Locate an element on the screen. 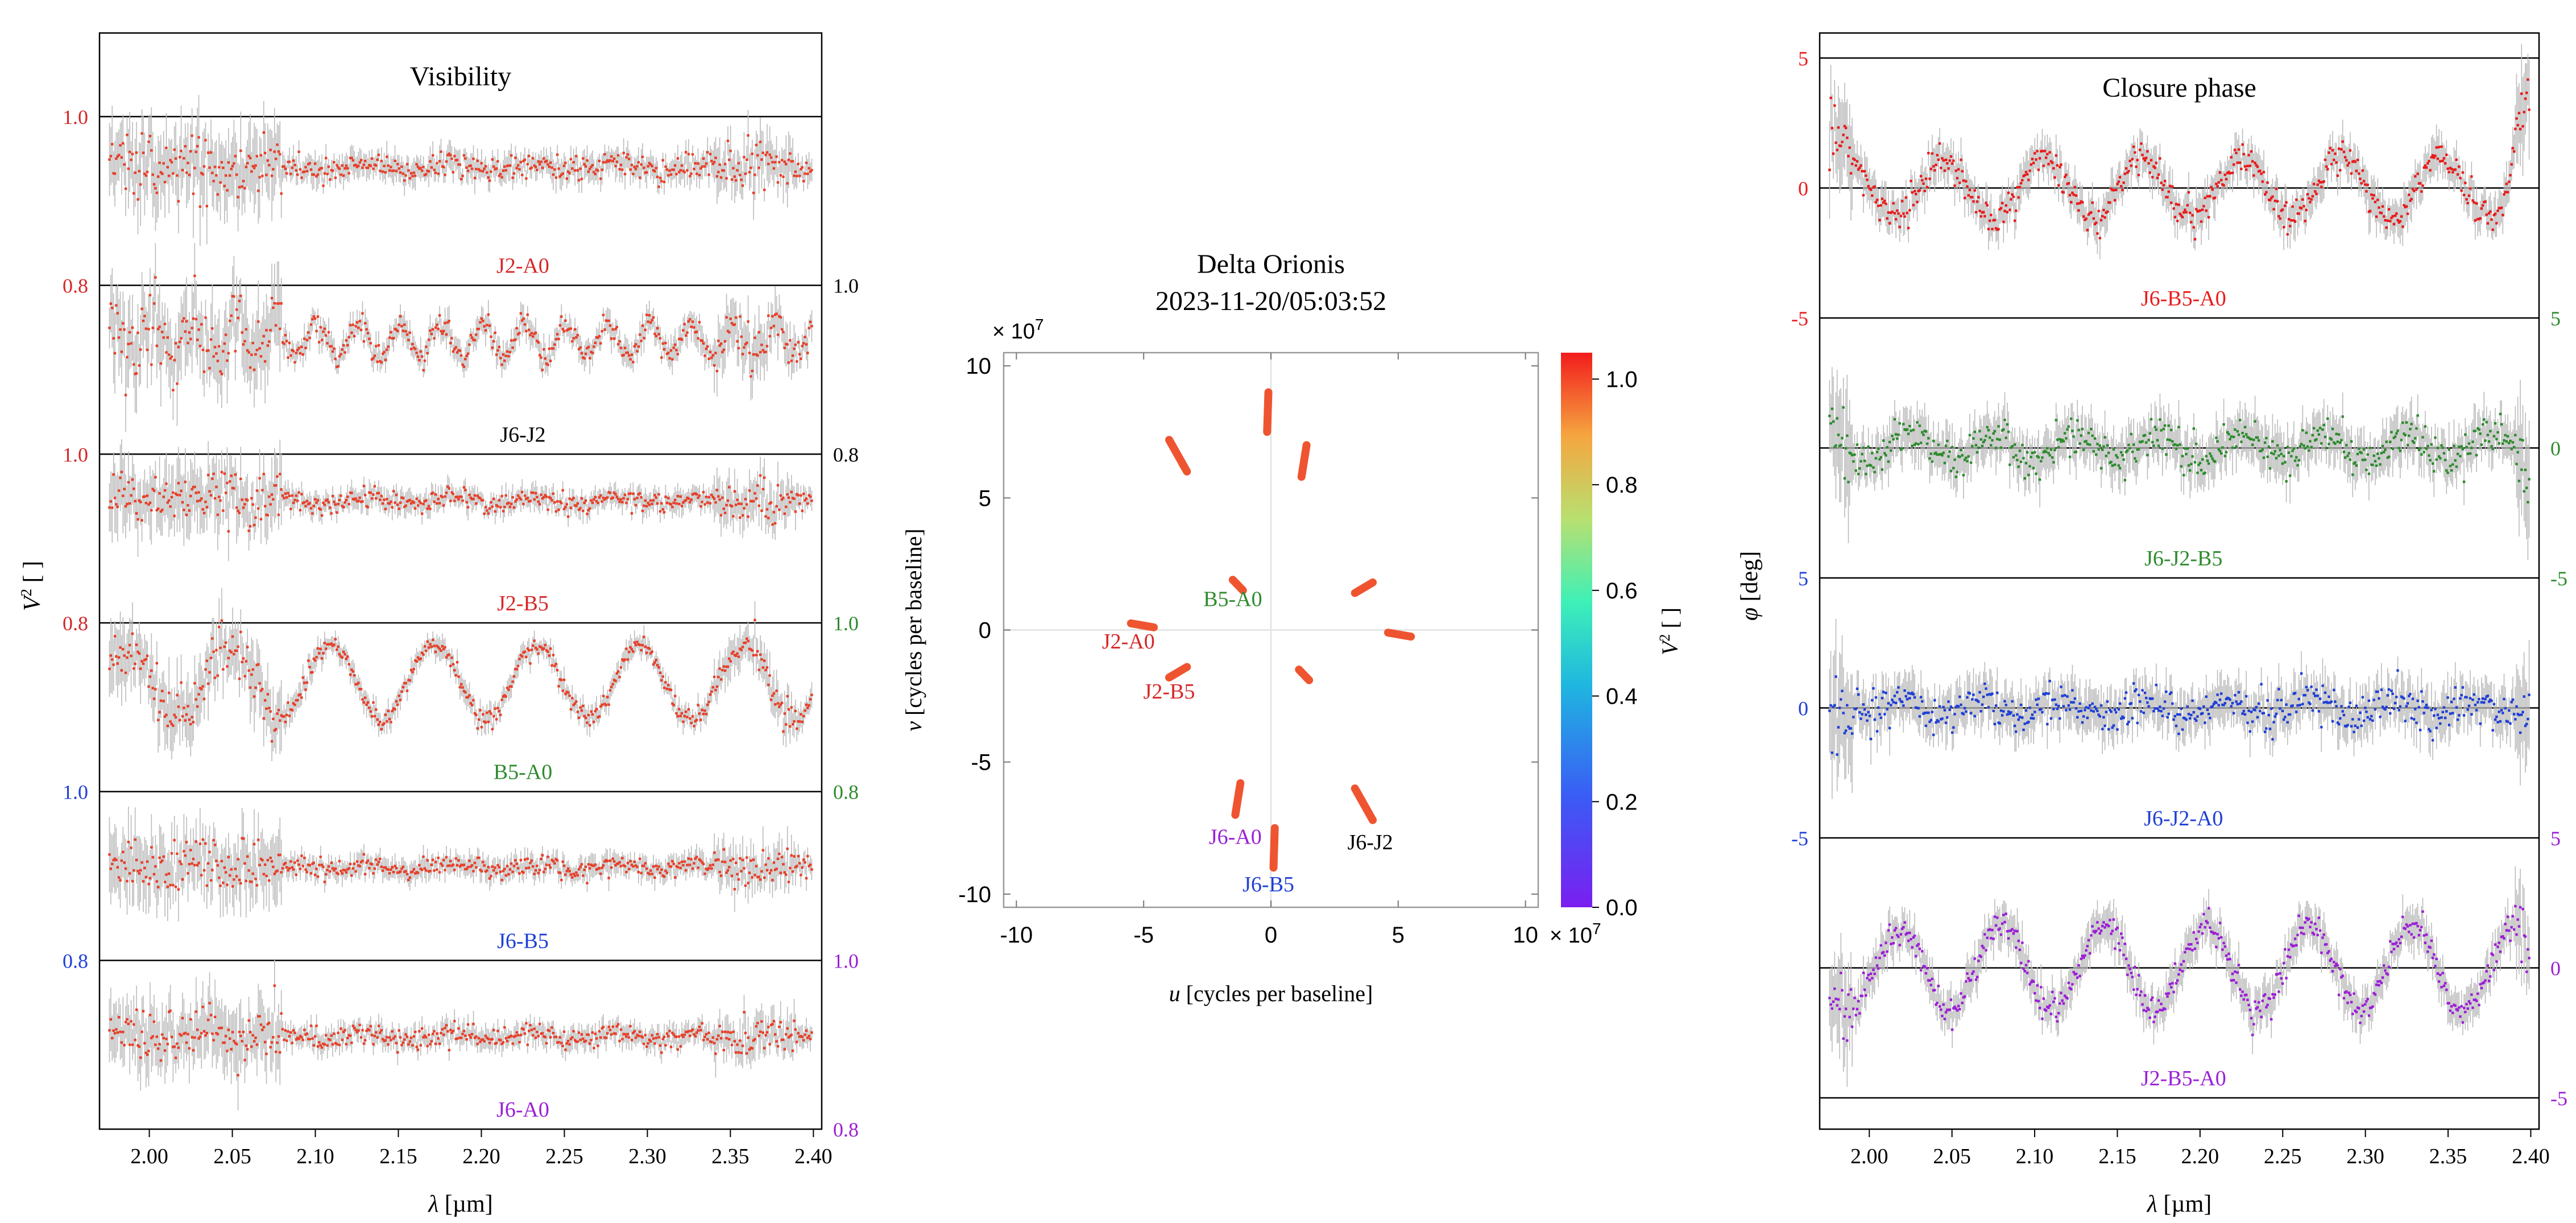  visibility-panel-j6-b5: 0.8 1.0 J6-B5 is located at coordinates (442, 876).